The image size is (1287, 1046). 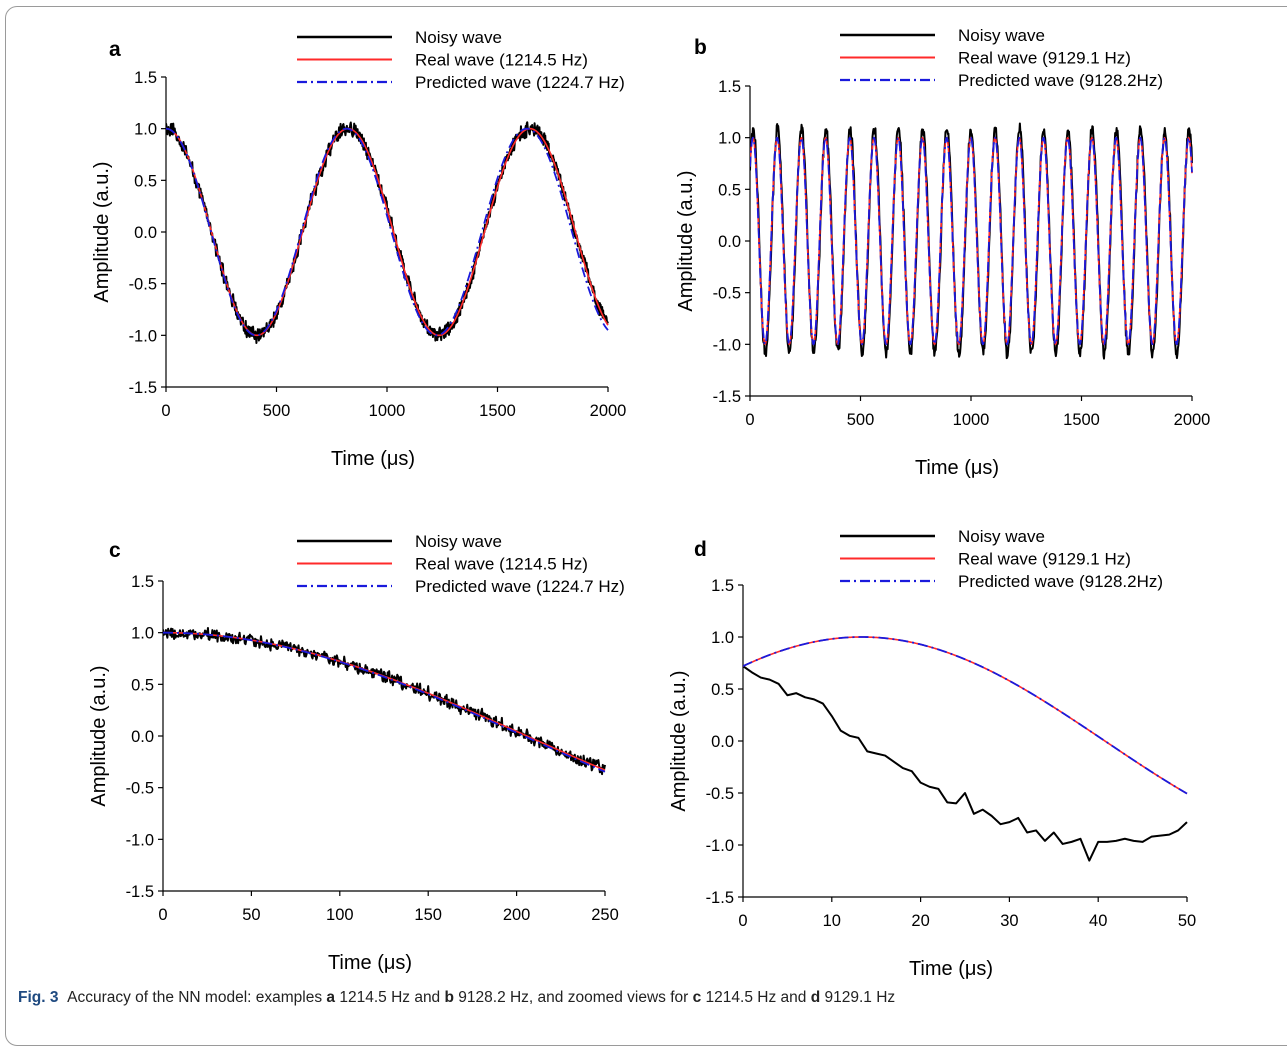 I want to click on x-tick-label: 40, so click(x=1098, y=921).